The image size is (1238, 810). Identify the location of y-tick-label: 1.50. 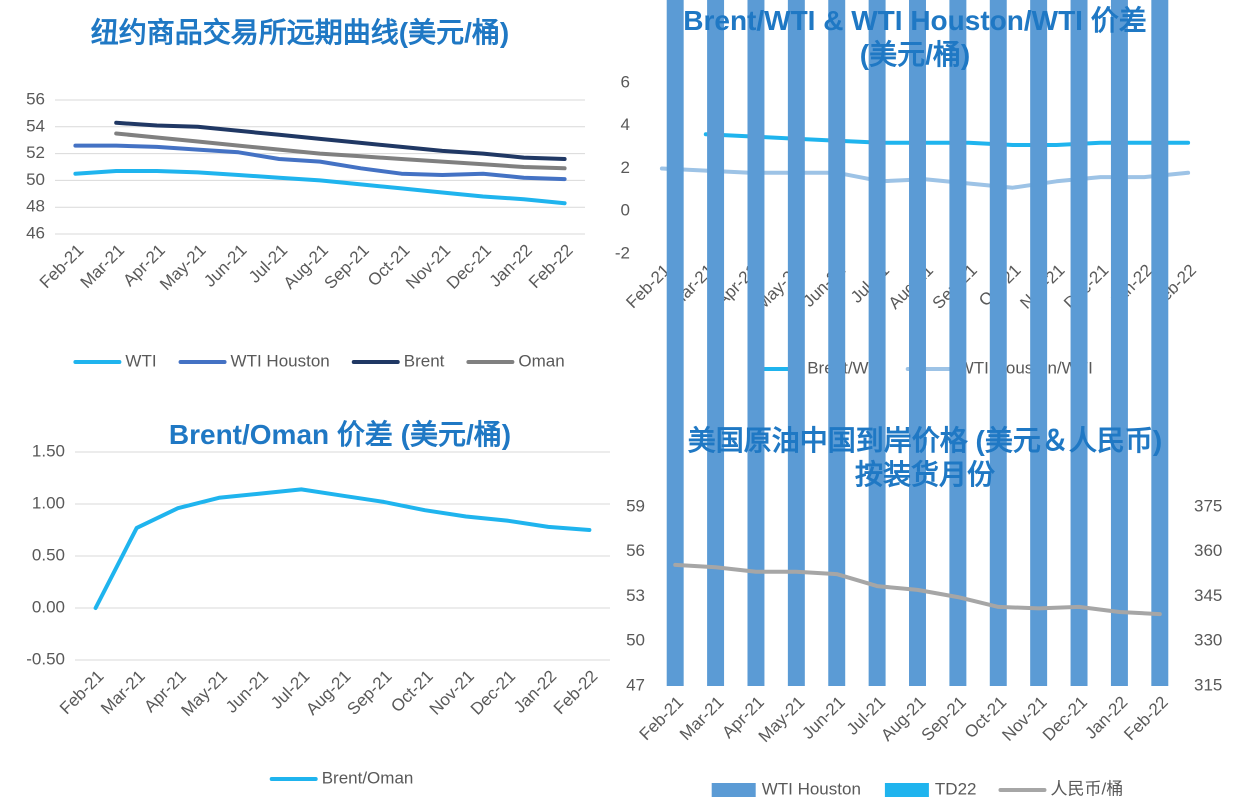
(48, 450).